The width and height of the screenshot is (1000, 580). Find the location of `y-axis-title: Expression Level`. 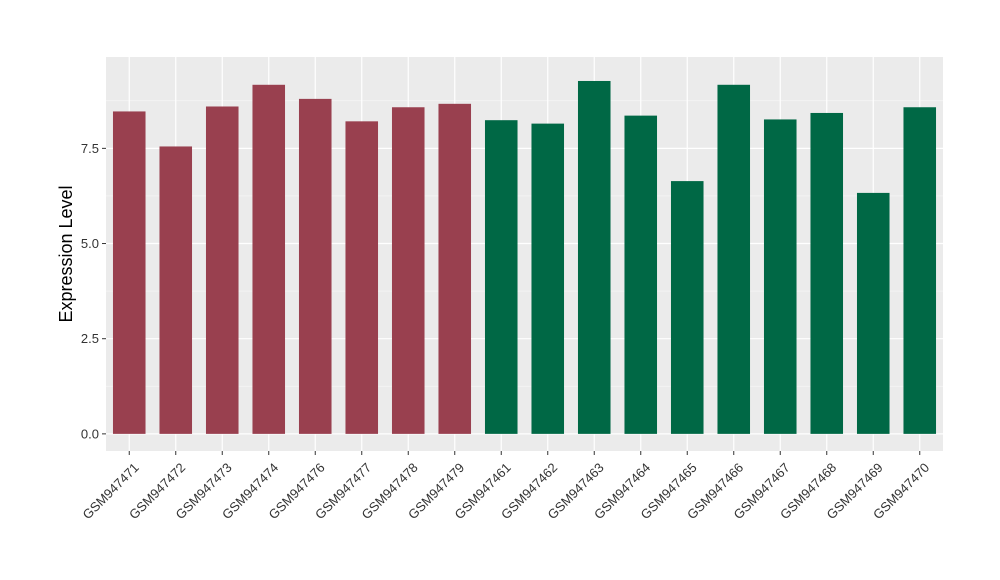

y-axis-title: Expression Level is located at coordinates (66, 253).